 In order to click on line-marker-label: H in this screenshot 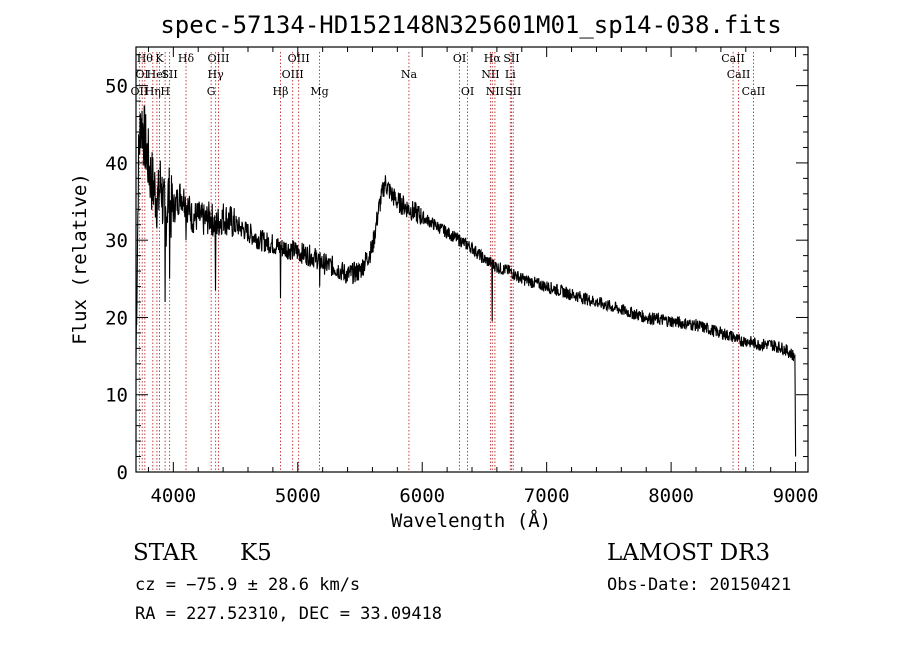, I will do `click(165, 91)`.